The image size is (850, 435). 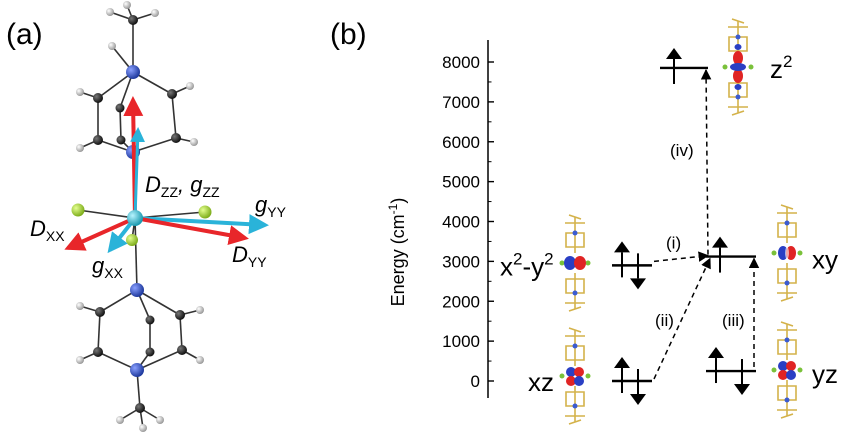 I want to click on level-xy, so click(x=731, y=254).